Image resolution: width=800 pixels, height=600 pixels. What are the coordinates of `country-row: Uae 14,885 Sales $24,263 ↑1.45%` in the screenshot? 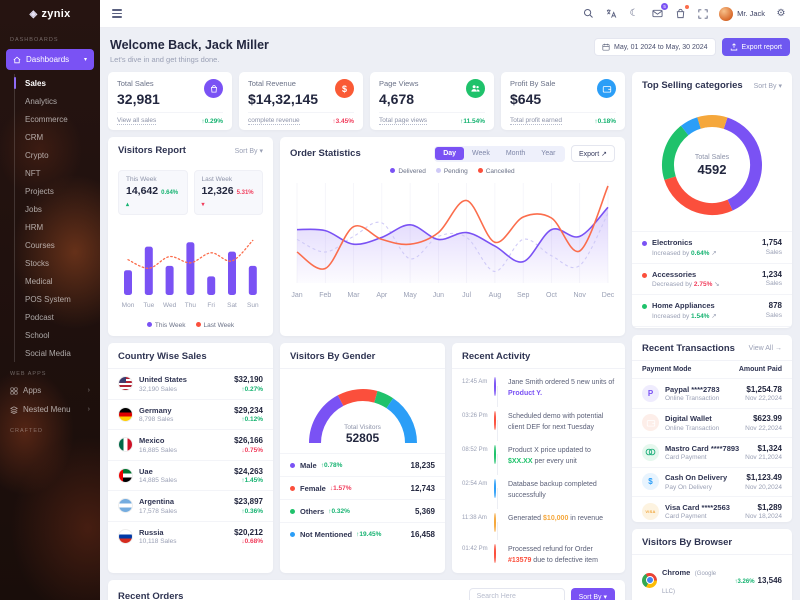 It's located at (190, 476).